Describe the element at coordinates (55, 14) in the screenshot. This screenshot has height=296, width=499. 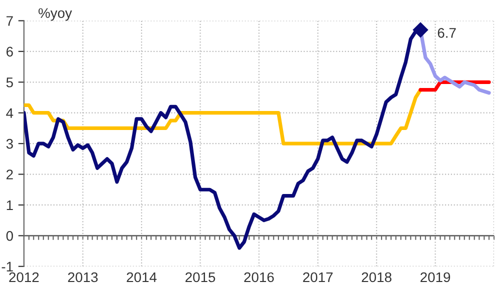
I see `y-axis-title: %yoy` at that location.